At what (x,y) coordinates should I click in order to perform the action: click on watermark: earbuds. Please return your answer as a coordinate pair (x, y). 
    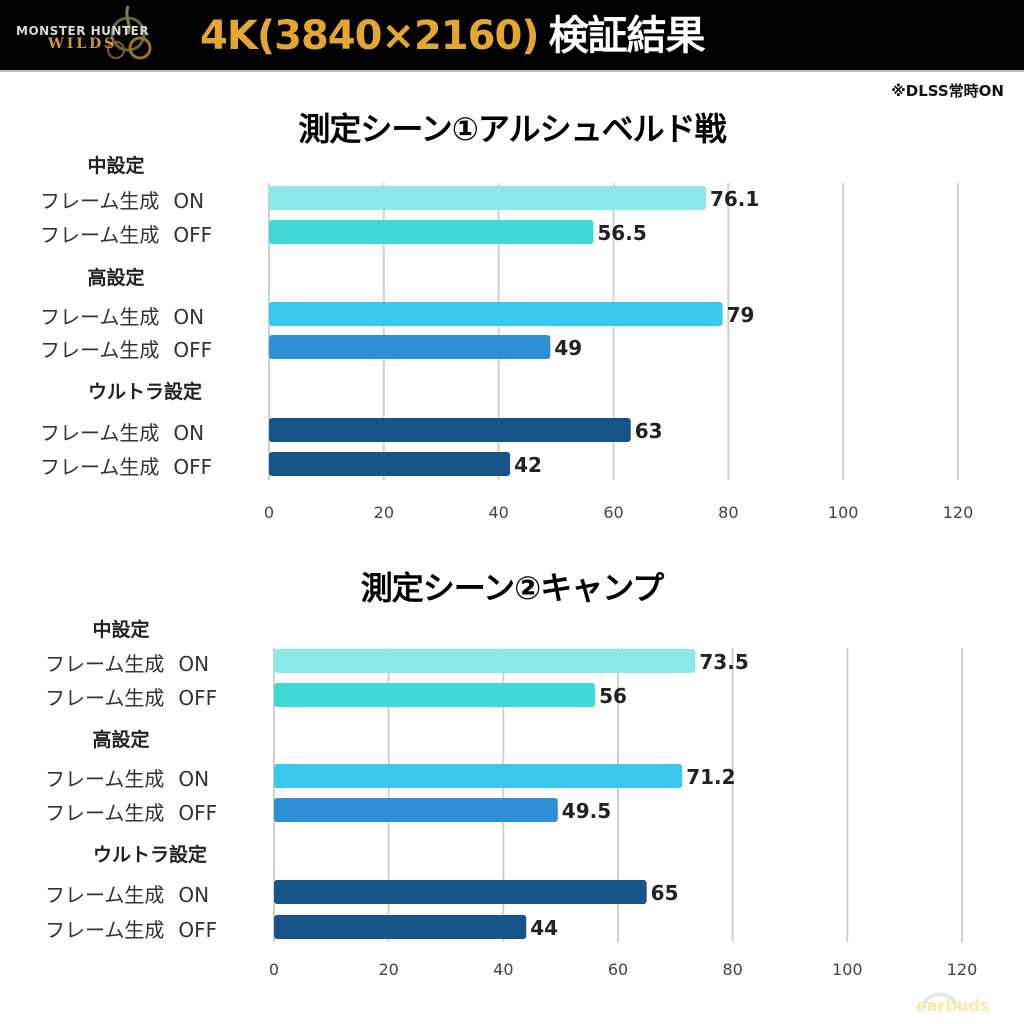
    Looking at the image, I should click on (958, 1001).